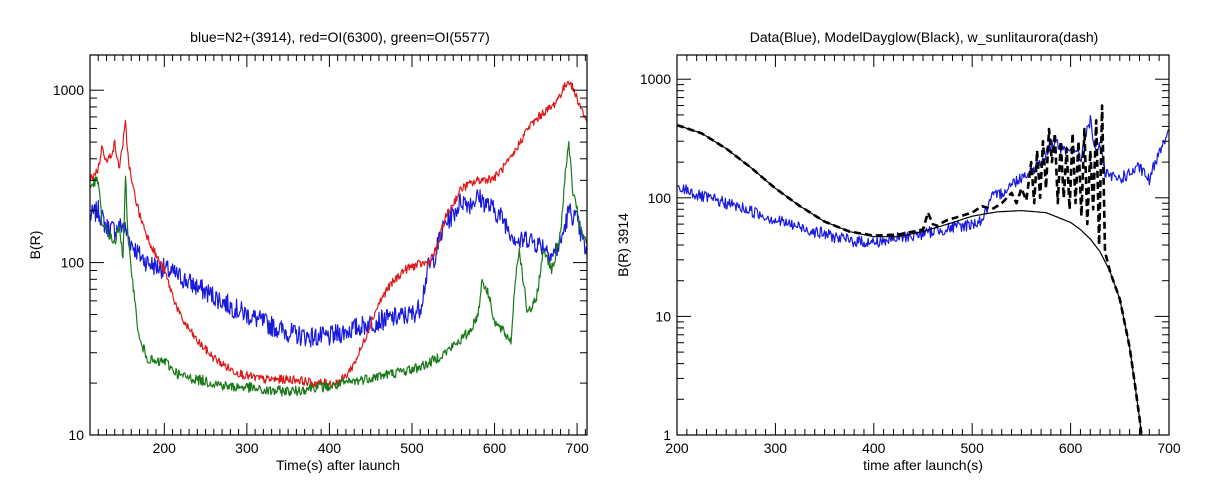  Describe the element at coordinates (677, 448) in the screenshot. I see `chart-right-x-tick-label: 200` at that location.